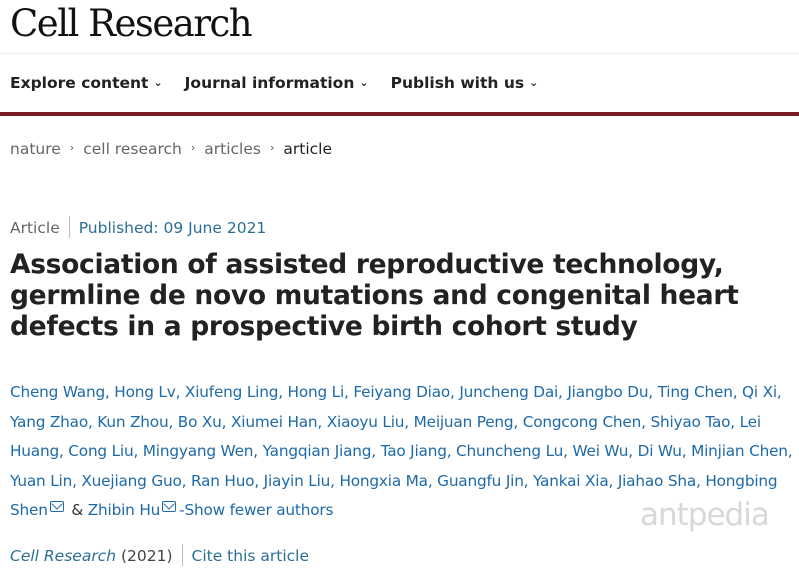 The width and height of the screenshot is (799, 568). I want to click on article-type: Article, so click(35, 228).